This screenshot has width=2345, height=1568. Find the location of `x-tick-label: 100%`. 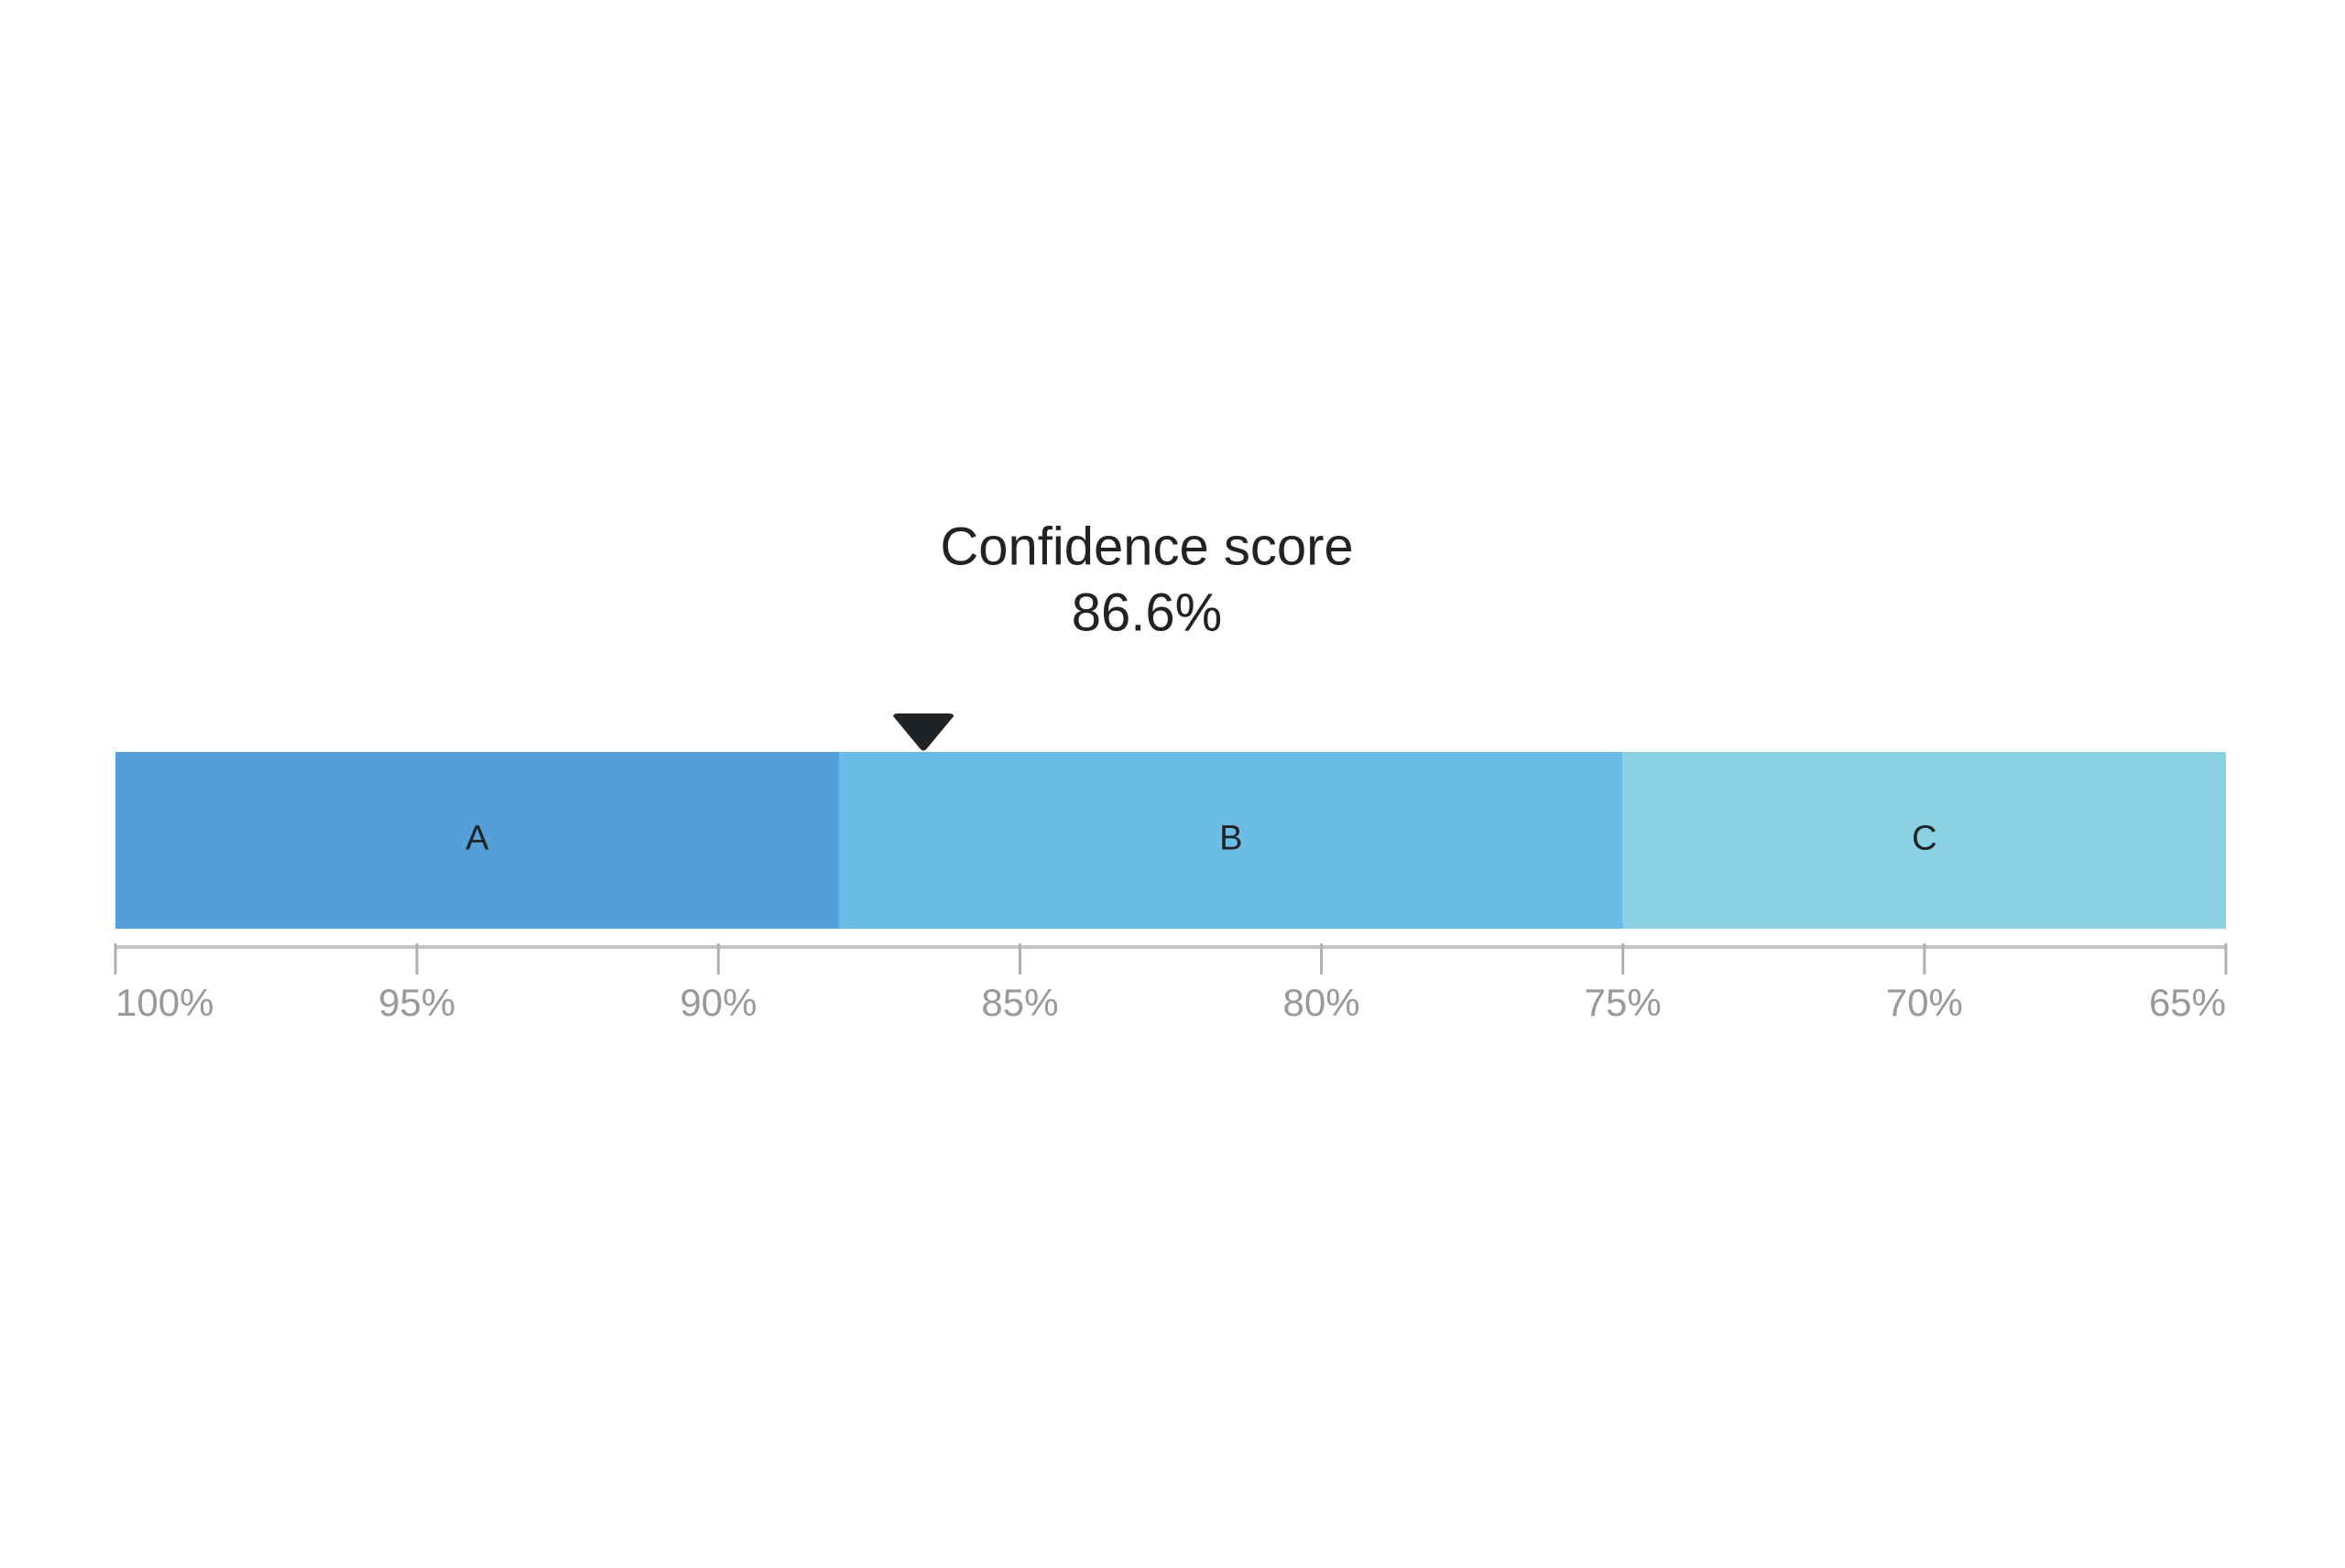

x-tick-label: 100% is located at coordinates (164, 1002).